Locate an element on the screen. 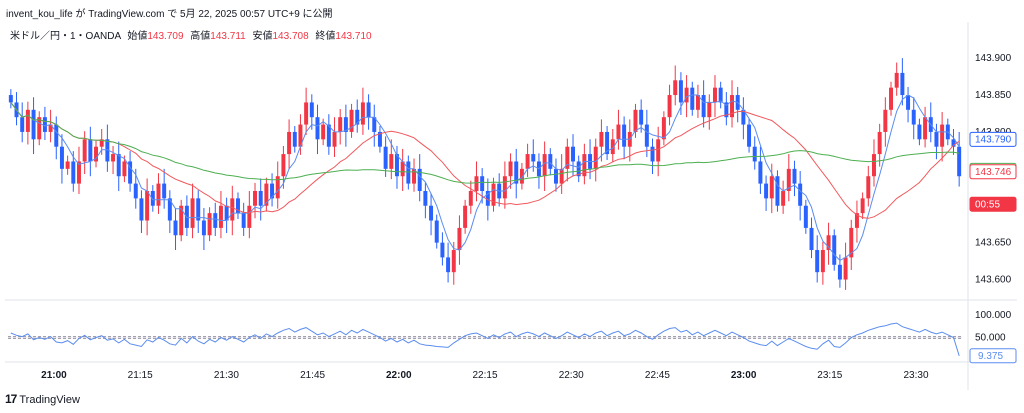 This screenshot has height=413, width=1024. high-label: 高値 is located at coordinates (200, 36).